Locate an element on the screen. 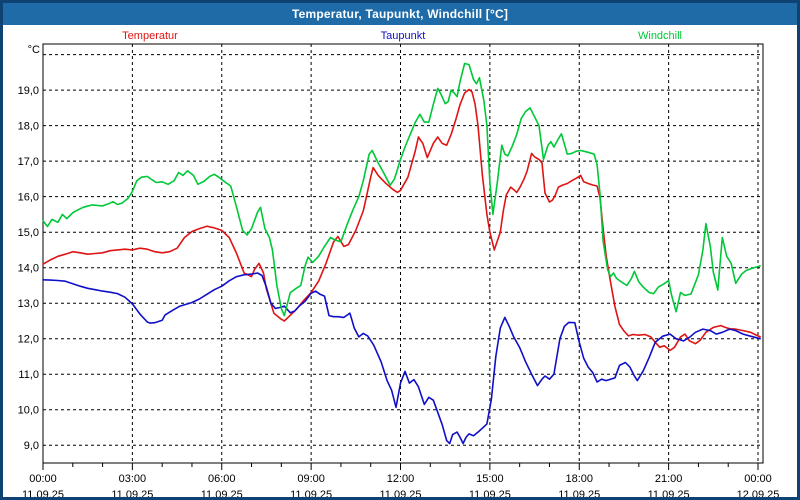  title-bar: Temperatur, Taupunkt, Windchill [°C] is located at coordinates (400, 14).